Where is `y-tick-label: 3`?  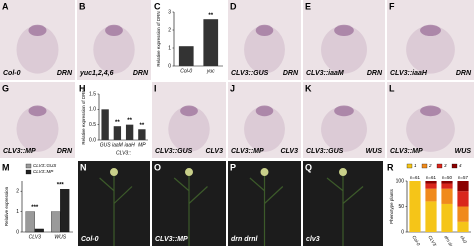 y-tick-label: 3 is located at coordinates (169, 12).